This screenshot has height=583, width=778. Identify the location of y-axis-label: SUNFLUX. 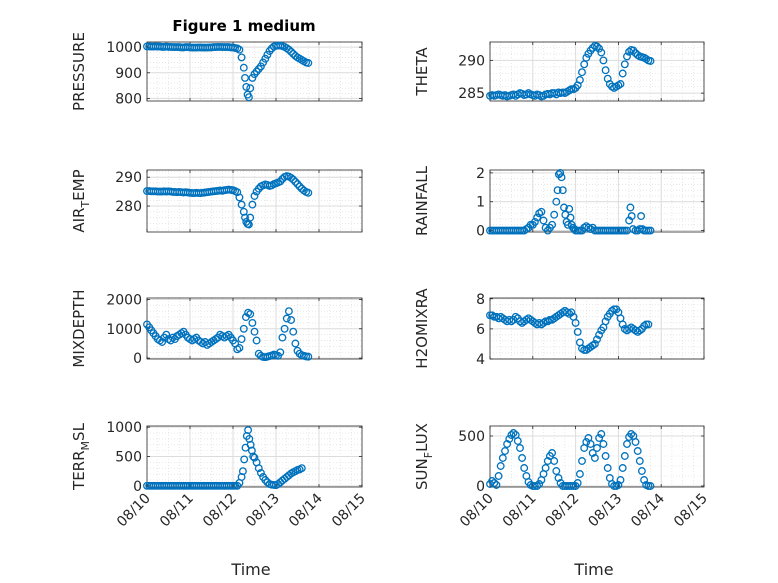
(424, 456).